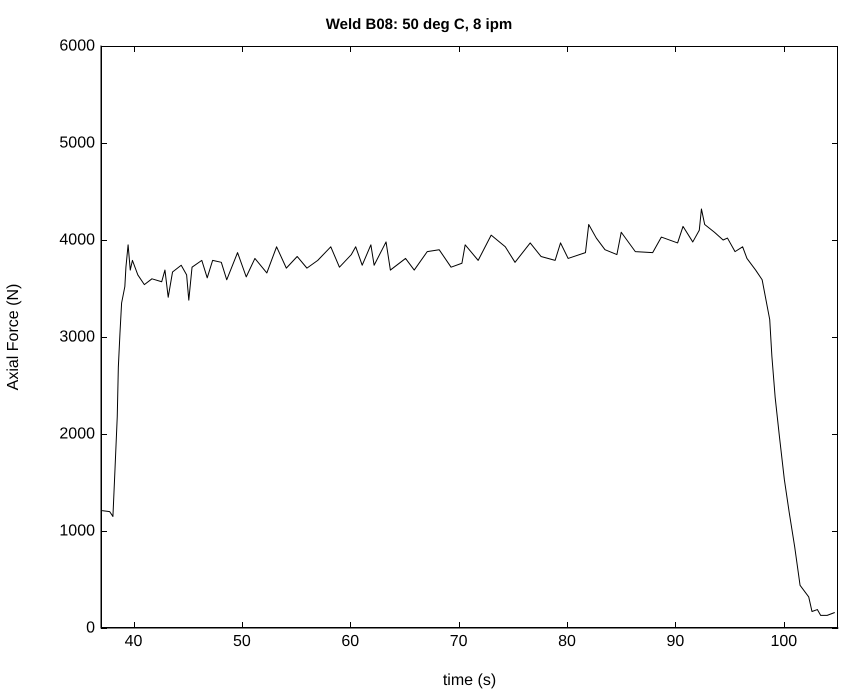  What do you see at coordinates (77, 45) in the screenshot?
I see `y-tick-label: 6000` at bounding box center [77, 45].